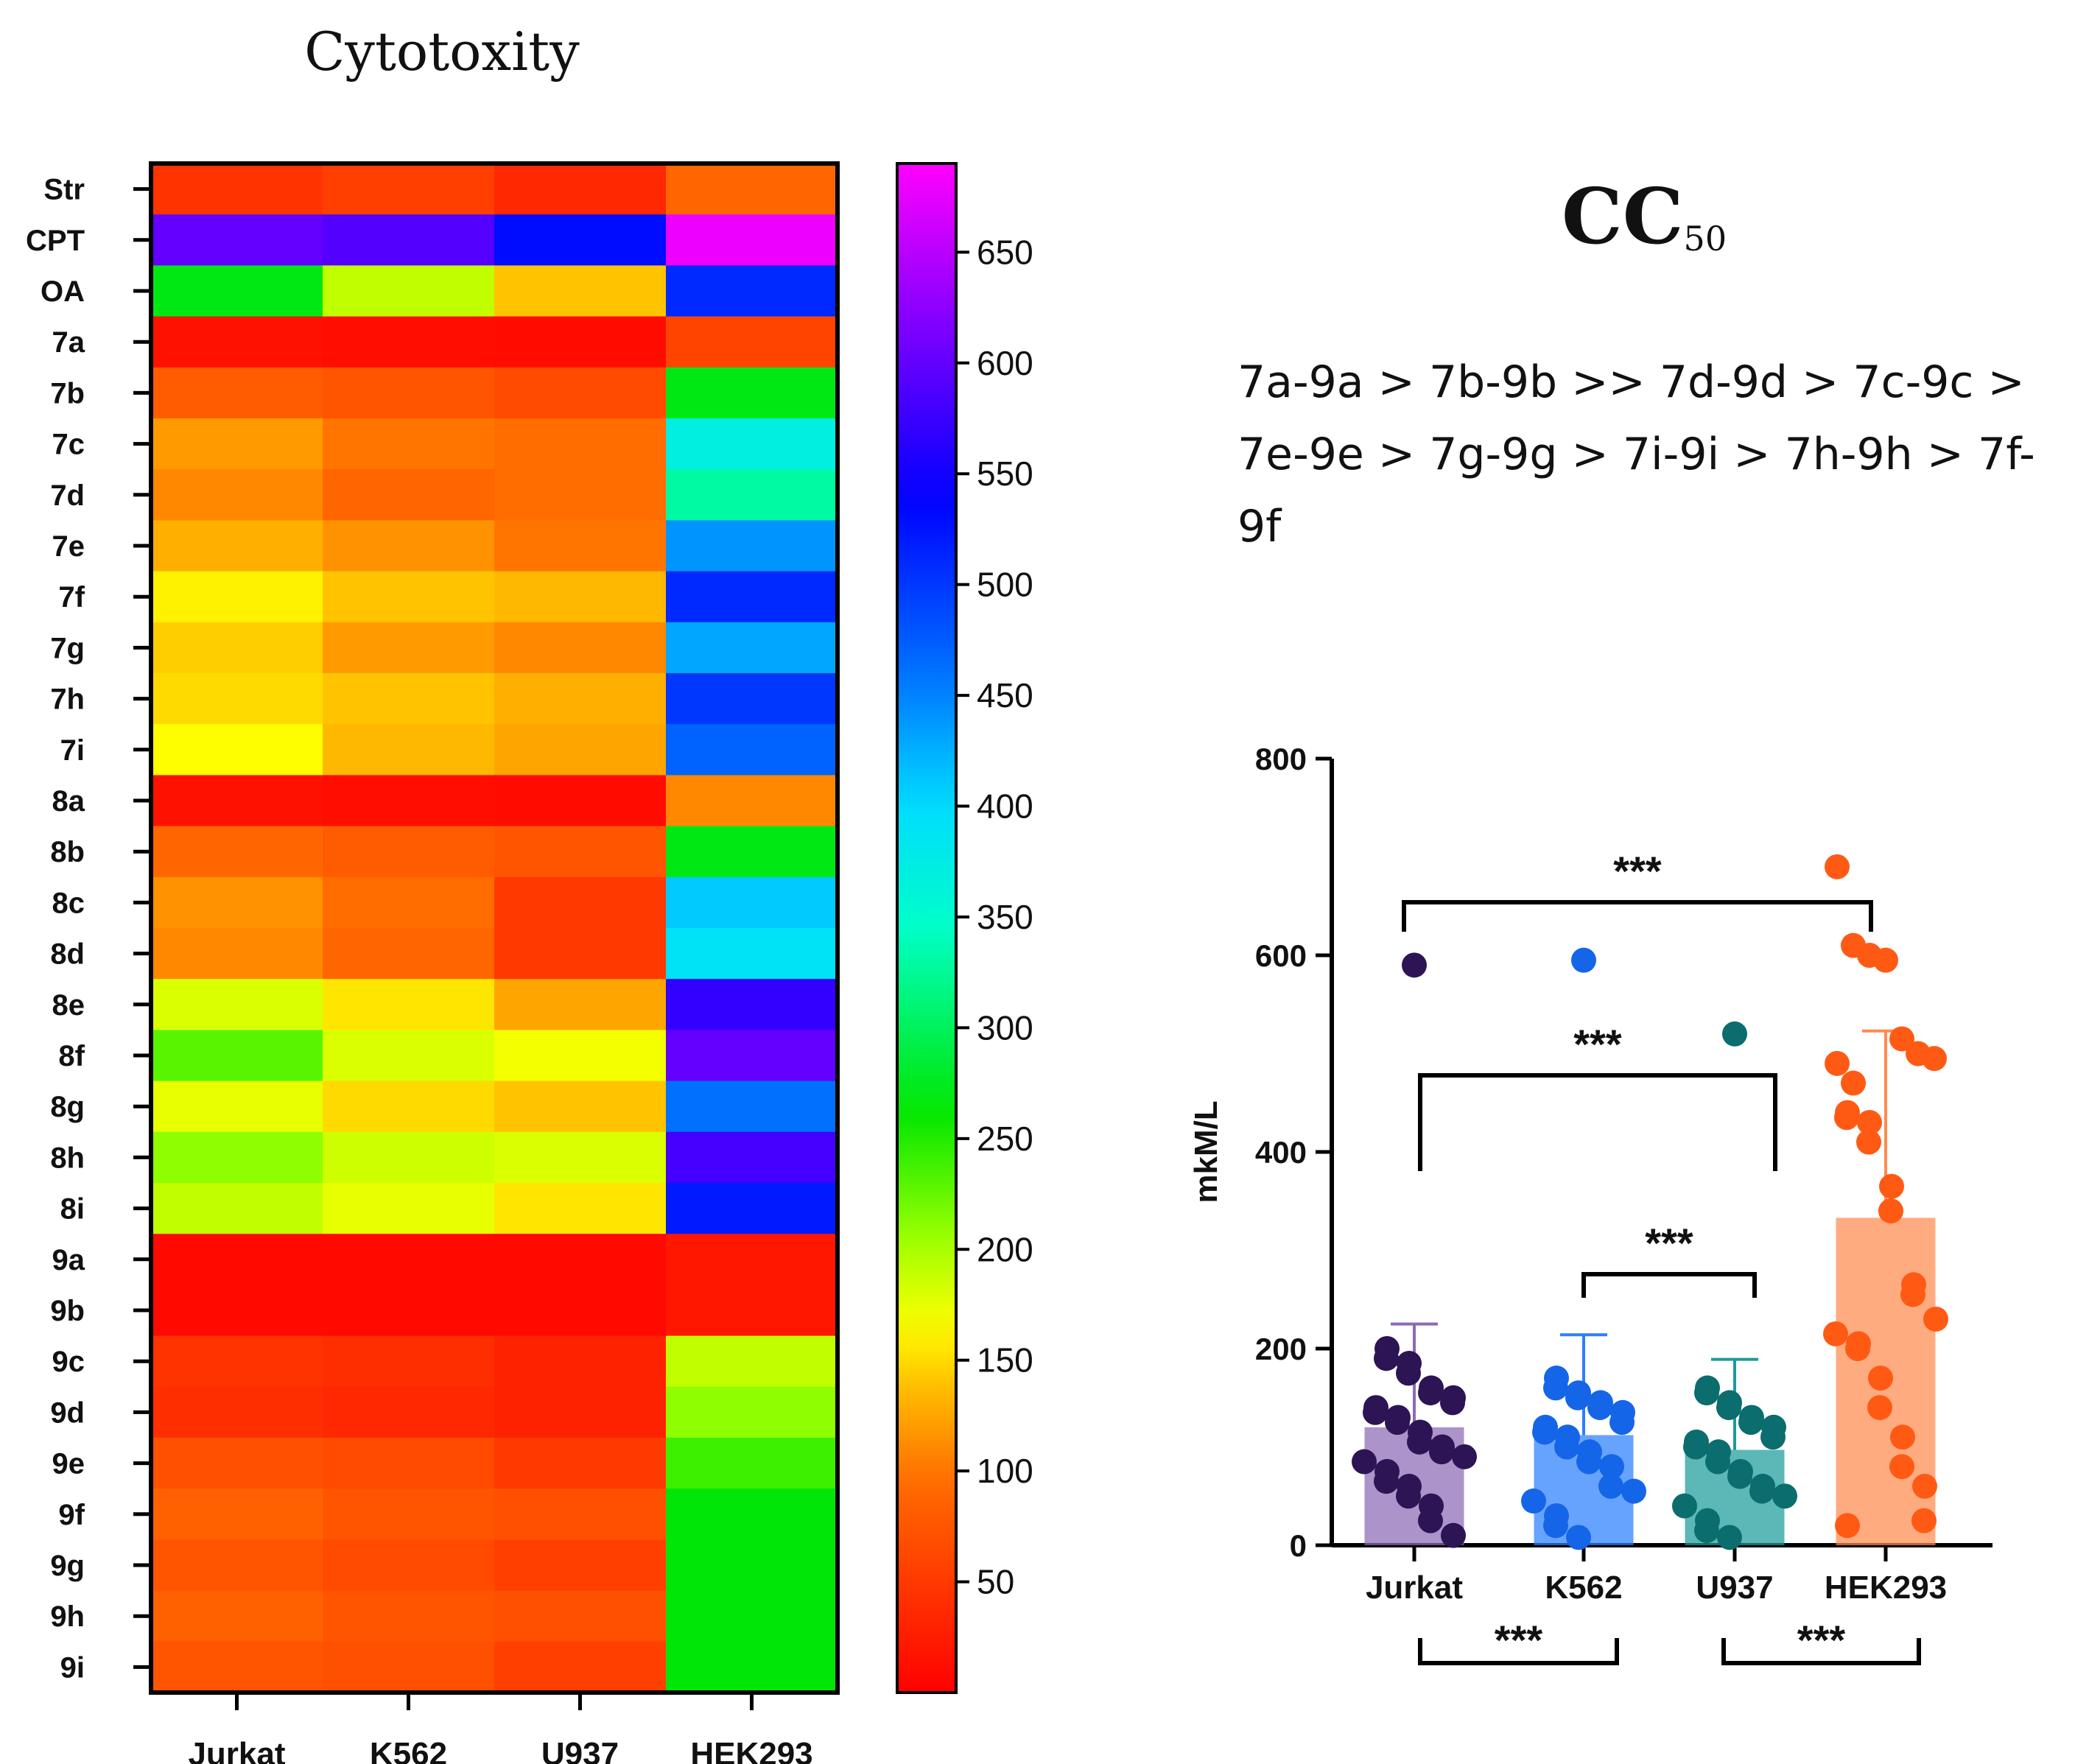 This screenshot has width=2075, height=1764. Describe the element at coordinates (752, 597) in the screenshot. I see `heatmap-cell-7f-HEK293` at that location.